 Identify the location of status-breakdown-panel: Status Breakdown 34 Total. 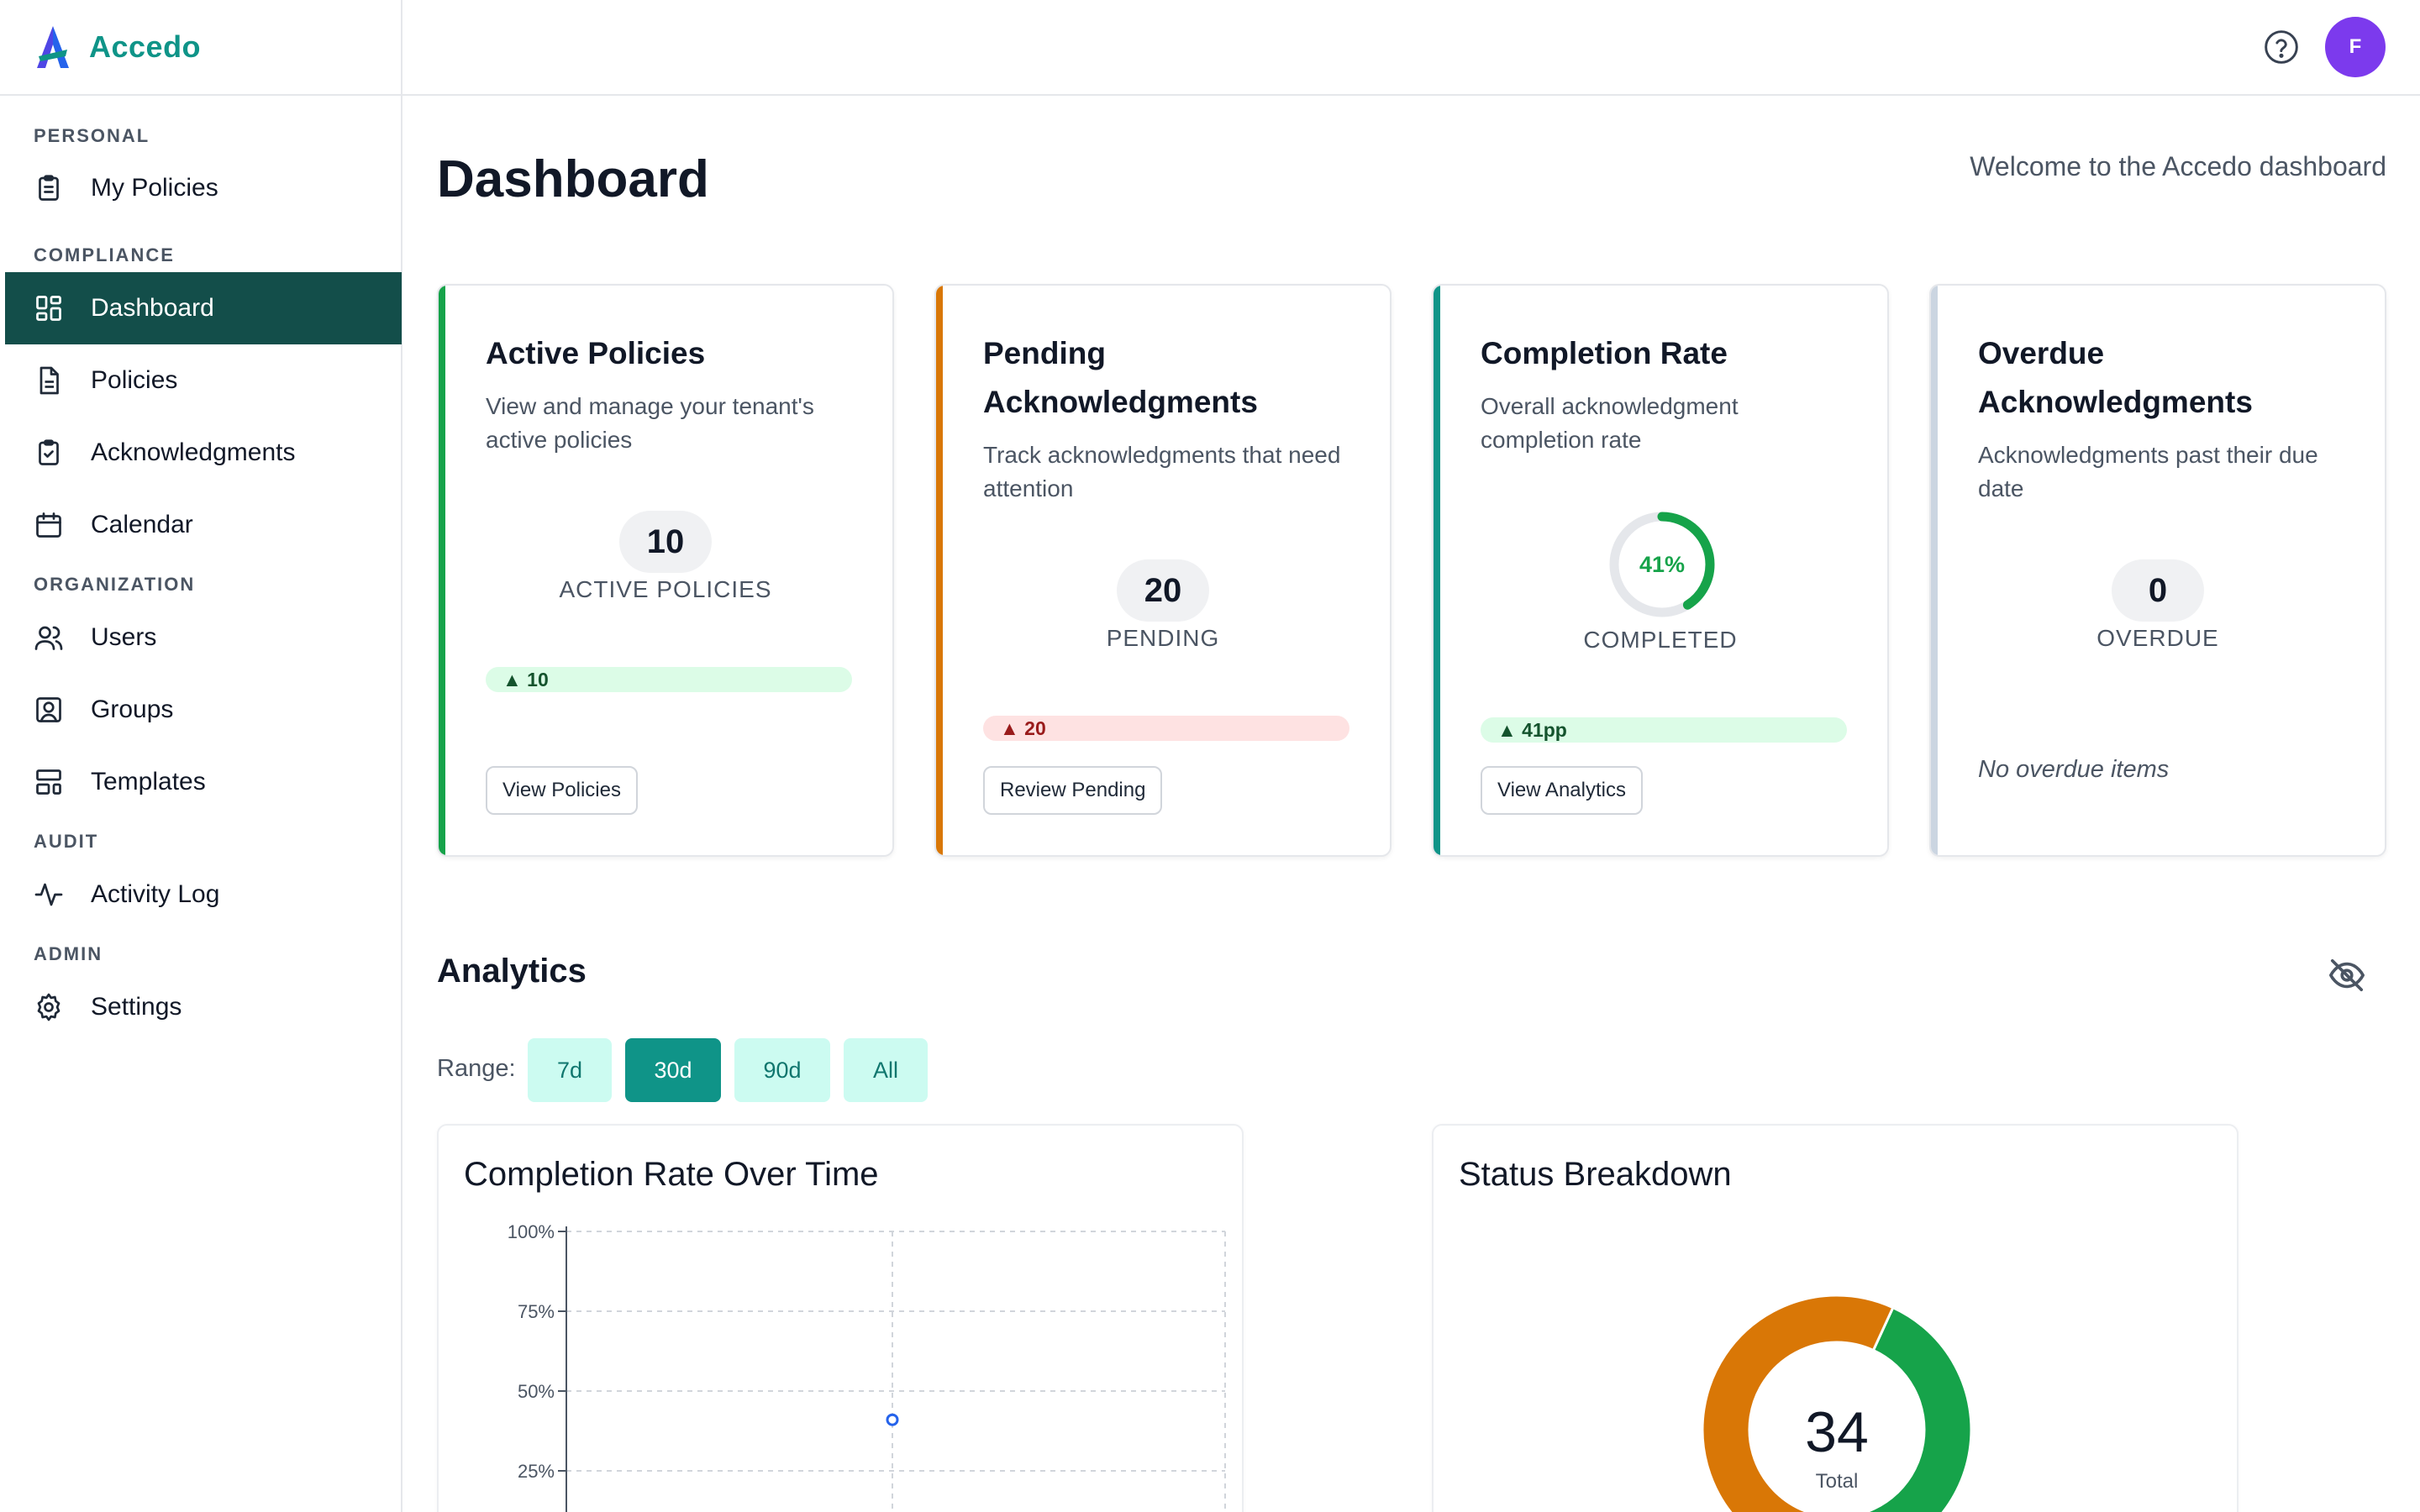
(1835, 1318).